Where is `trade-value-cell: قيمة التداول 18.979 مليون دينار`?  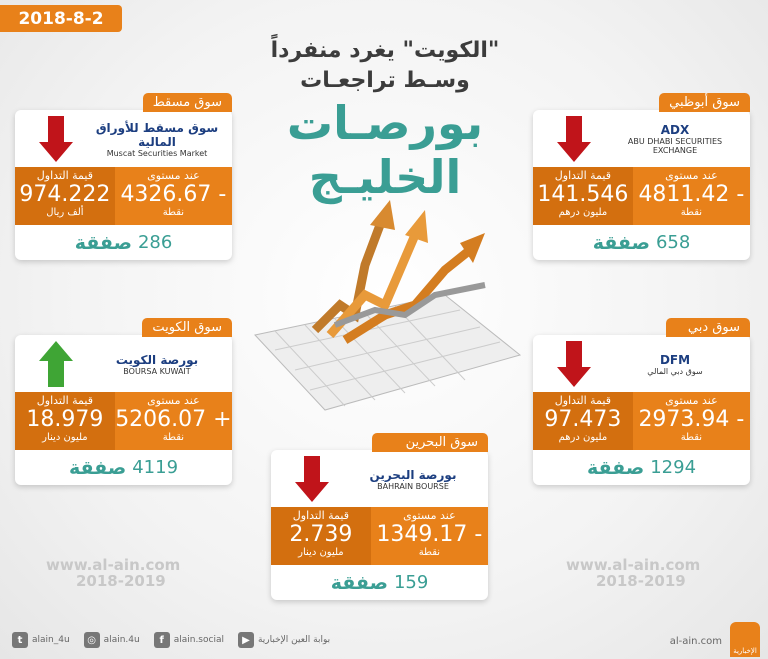 trade-value-cell: قيمة التداول 18.979 مليون دينار is located at coordinates (65, 421).